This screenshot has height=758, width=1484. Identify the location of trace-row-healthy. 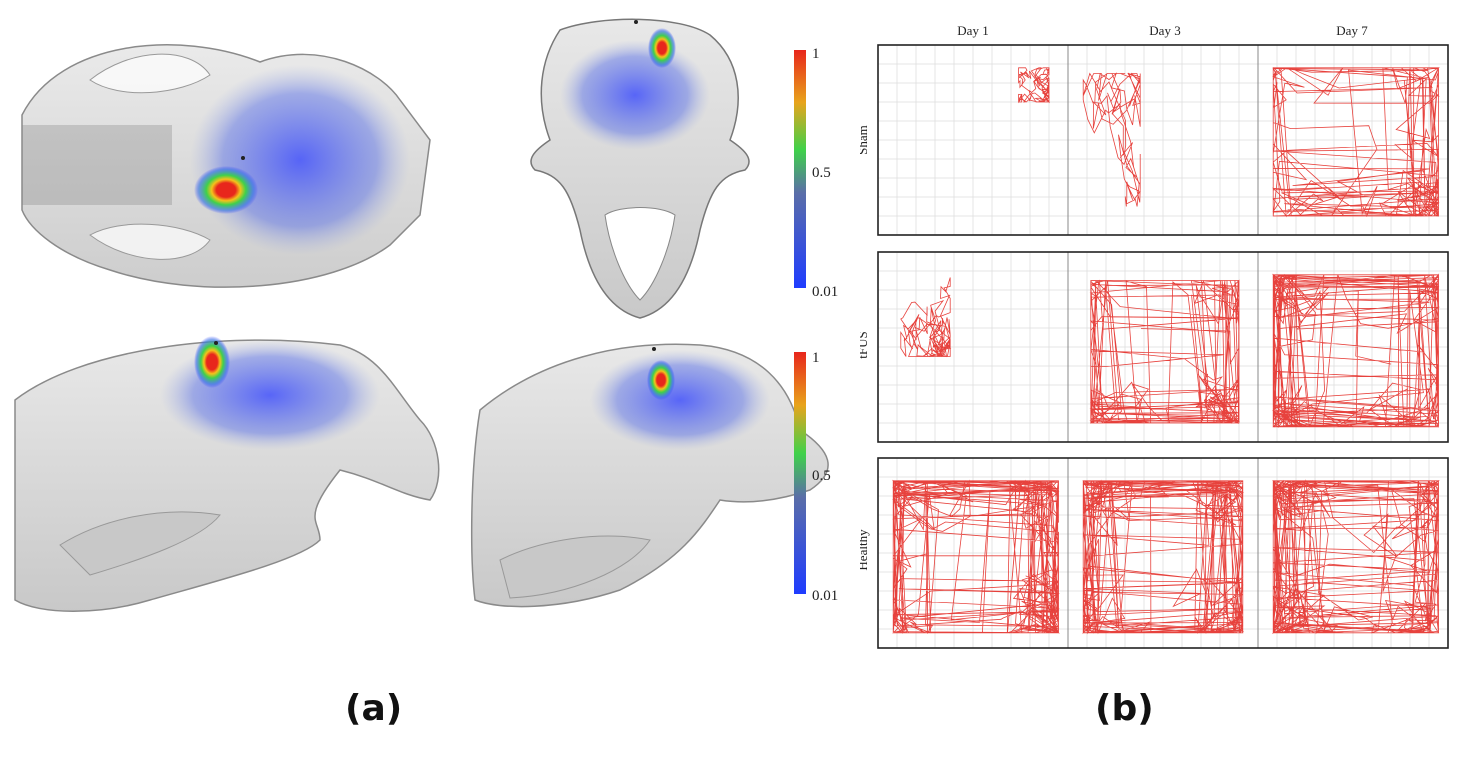
(1163, 553).